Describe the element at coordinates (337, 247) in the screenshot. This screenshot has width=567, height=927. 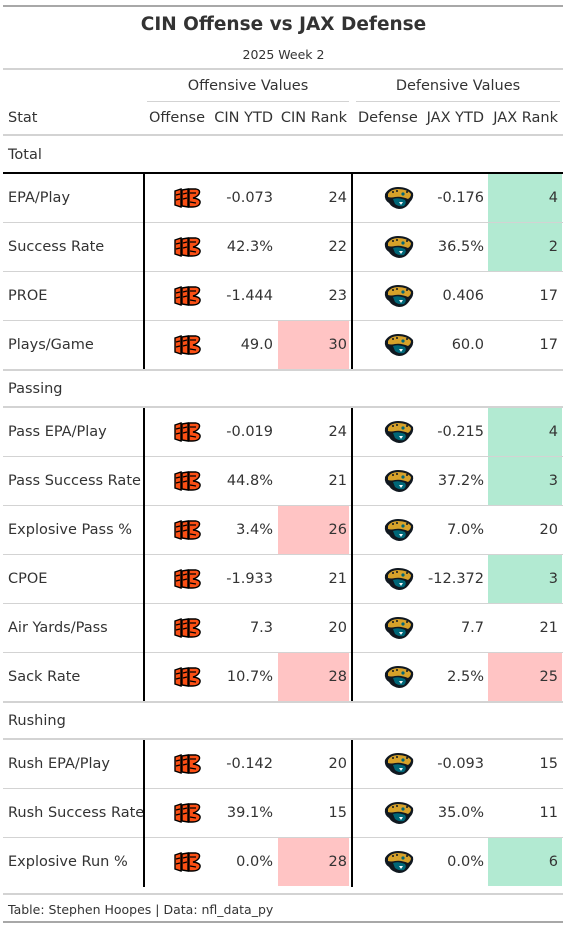
I see `cin-rank-value: 22` at that location.